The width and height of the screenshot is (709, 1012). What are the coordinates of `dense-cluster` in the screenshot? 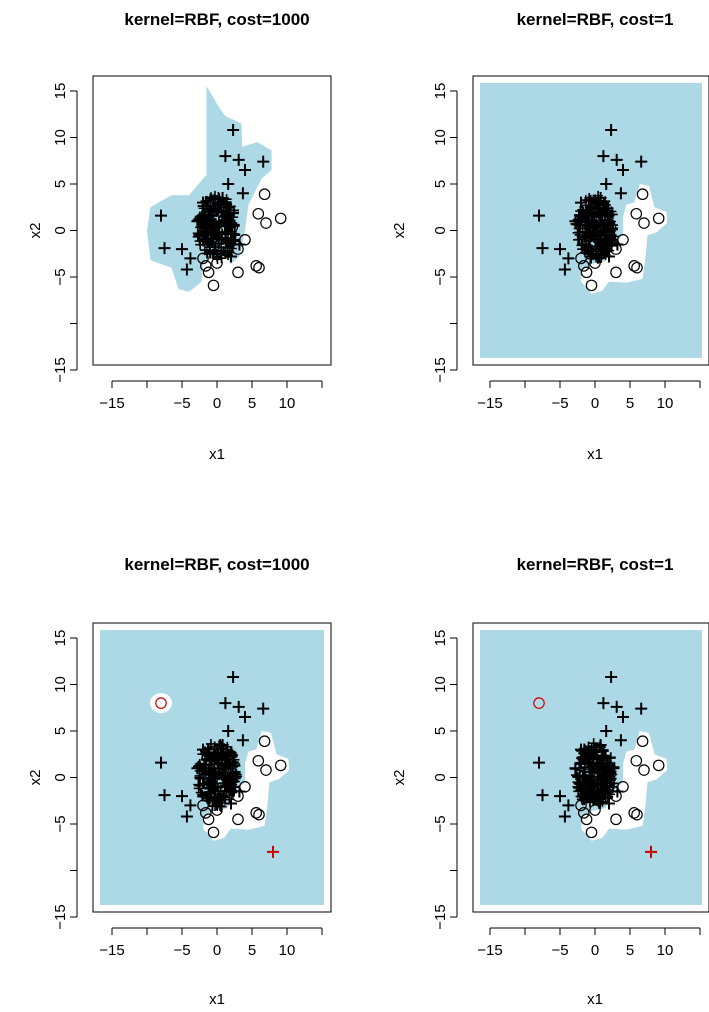 It's located at (218, 775).